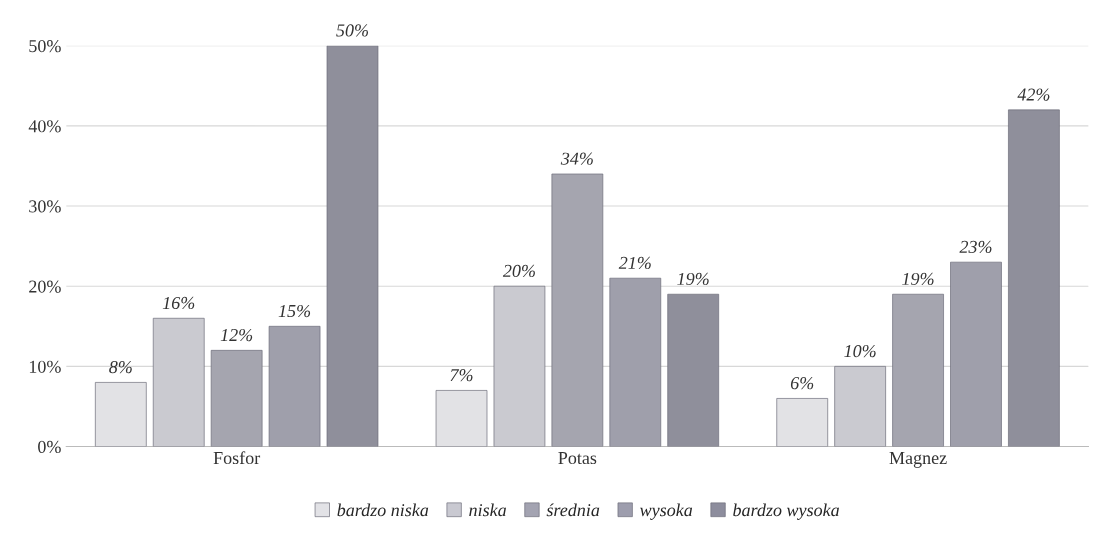 The width and height of the screenshot is (1105, 538). Describe the element at coordinates (178, 303) in the screenshot. I see `data-label: 16%` at that location.